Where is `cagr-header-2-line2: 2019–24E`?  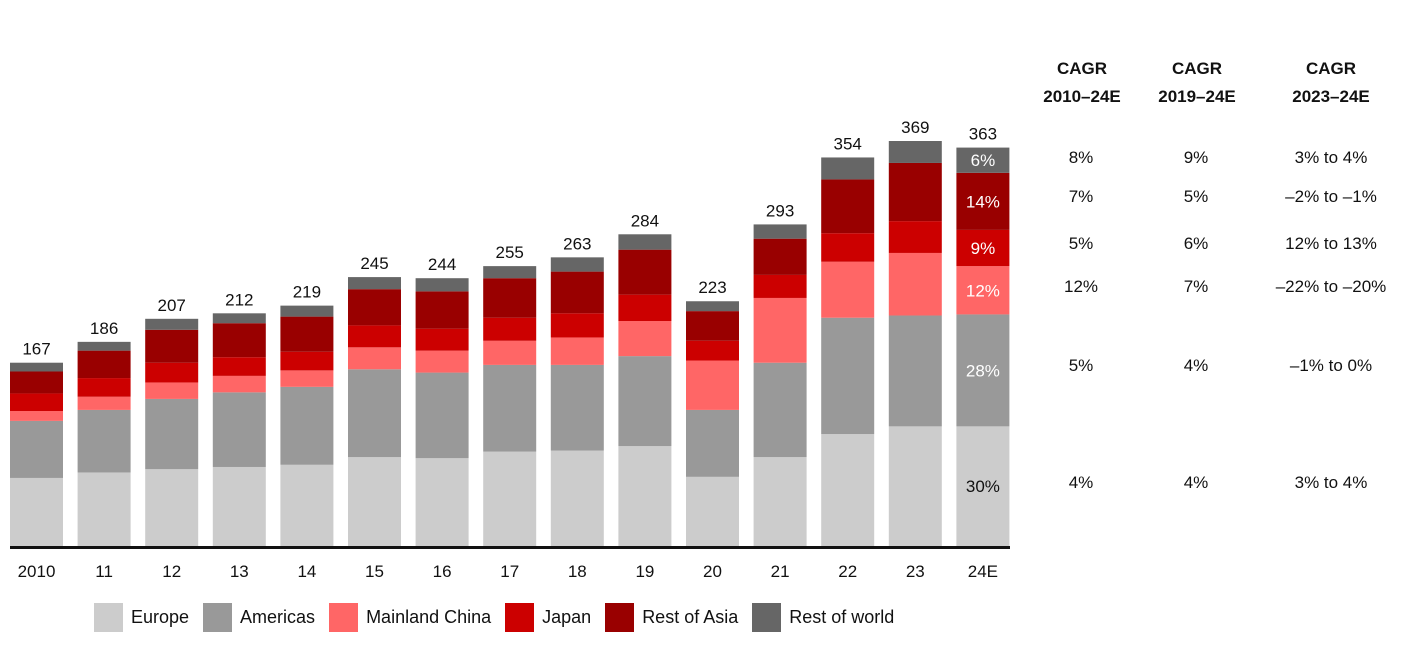
cagr-header-2-line2: 2019–24E is located at coordinates (1197, 96).